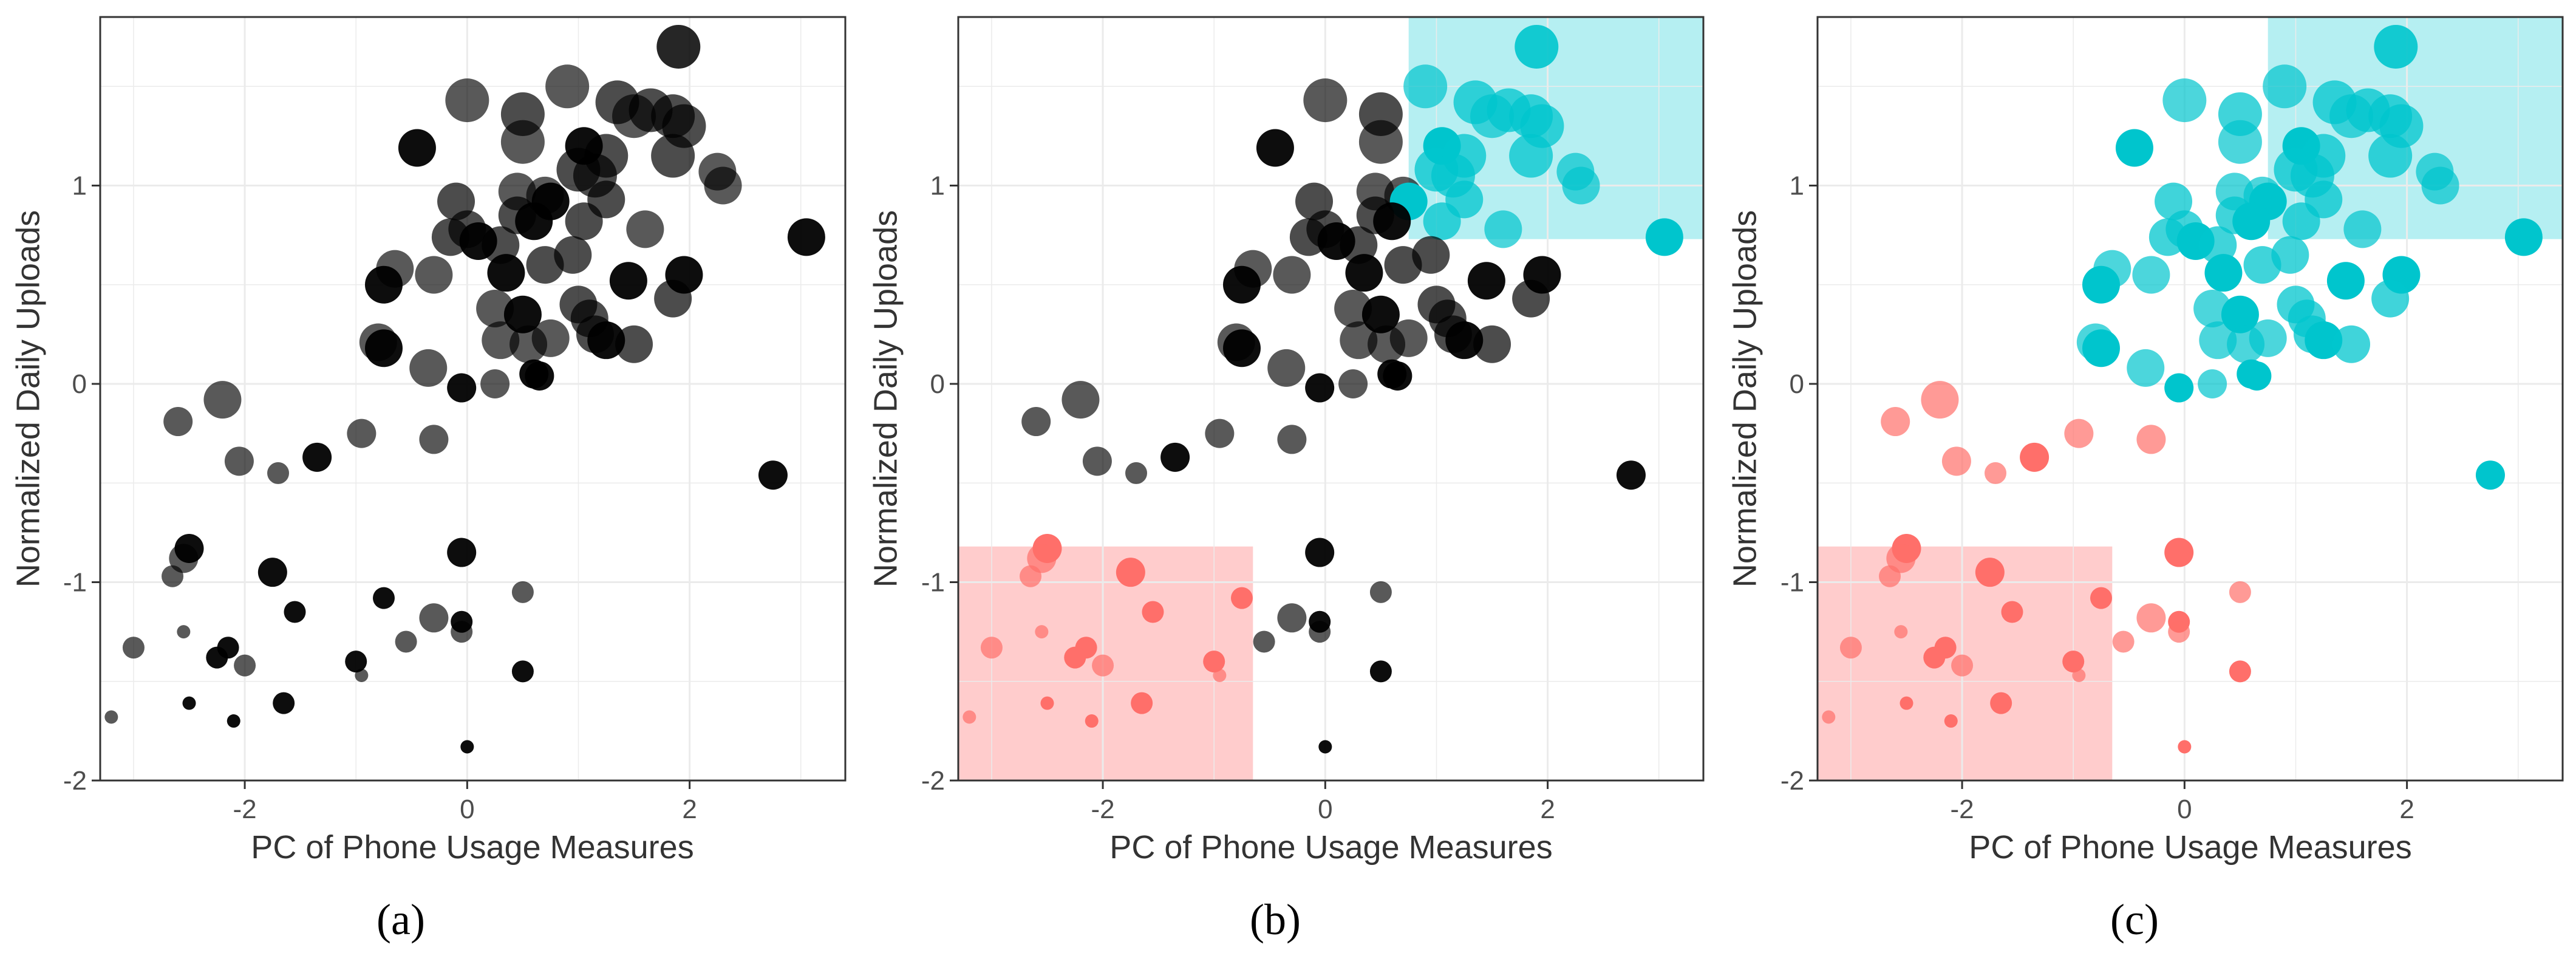 This screenshot has width=2576, height=953. I want to click on panel-a-y-axis-label: Normalized Daily Uploads, so click(28, 399).